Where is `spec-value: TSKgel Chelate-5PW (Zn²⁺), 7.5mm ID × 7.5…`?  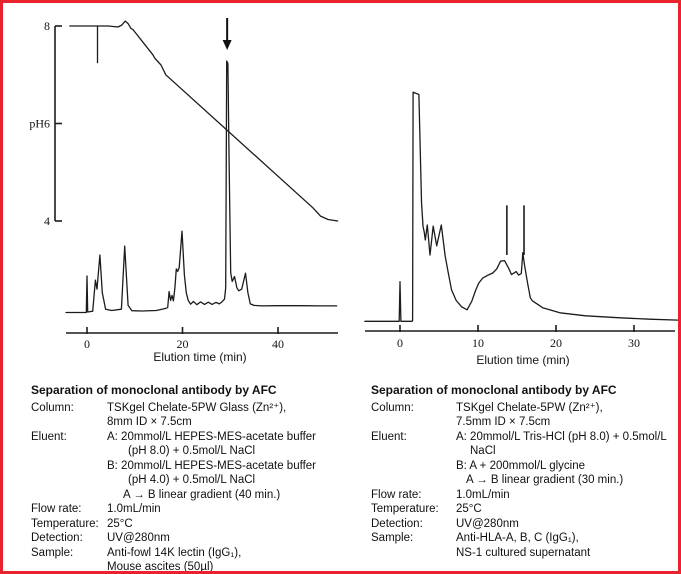
spec-value: TSKgel Chelate-5PW (Zn²⁺), 7.5mm ID × 7.5… is located at coordinates (567, 415).